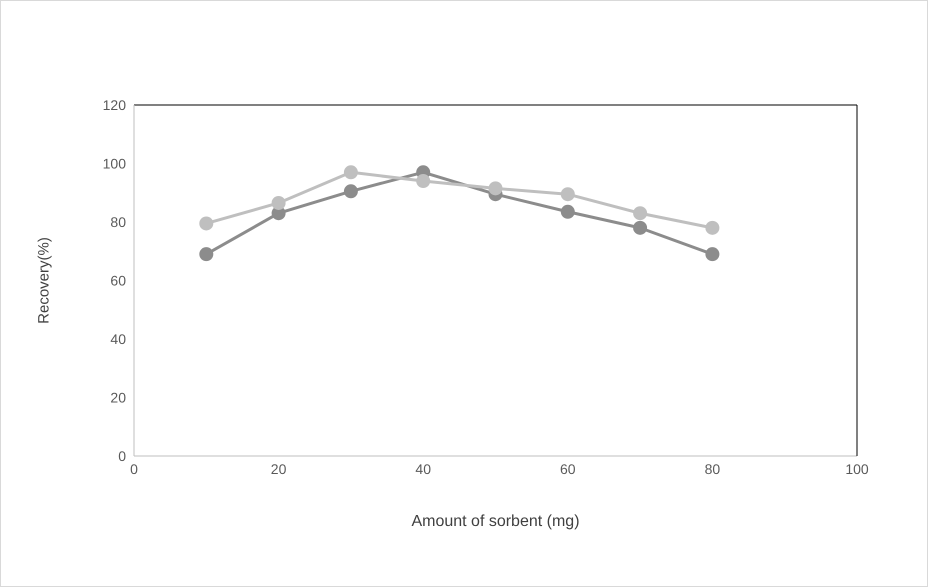 Image resolution: width=928 pixels, height=587 pixels. I want to click on x-tick-label: 40, so click(423, 468).